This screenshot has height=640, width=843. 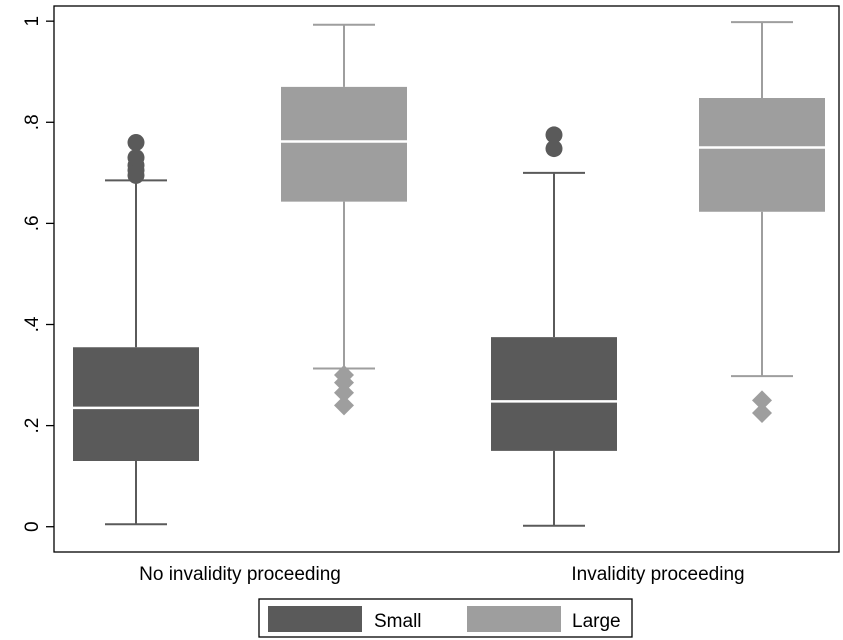 I want to click on legend: Small Large, so click(x=445, y=618).